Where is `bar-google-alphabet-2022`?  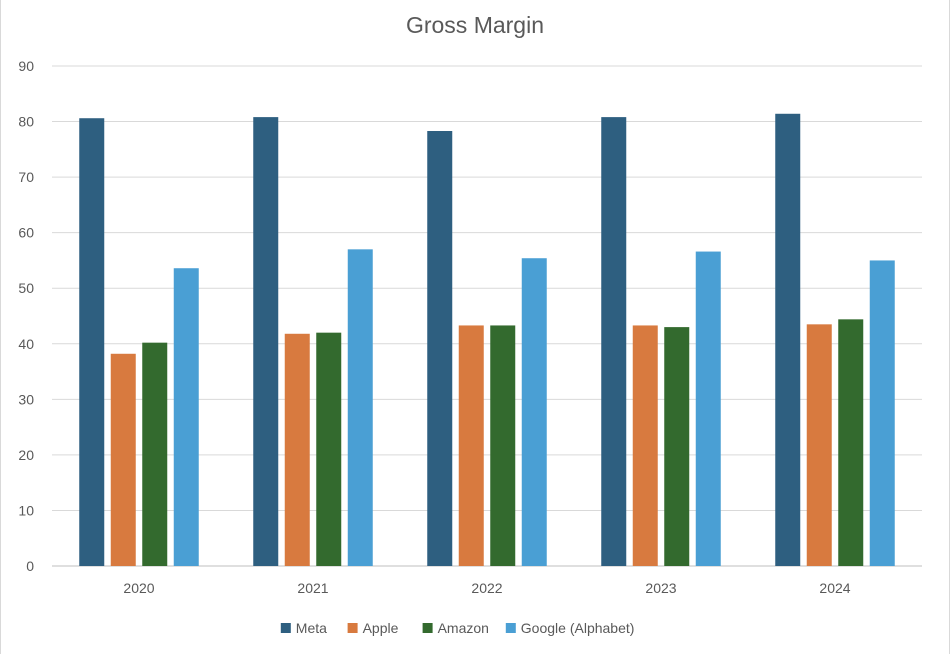 bar-google-alphabet-2022 is located at coordinates (534, 412).